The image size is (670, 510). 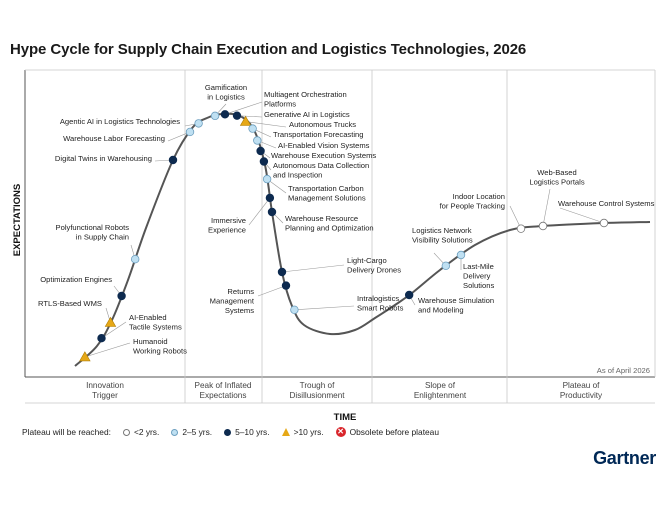 What do you see at coordinates (440, 390) in the screenshot?
I see `phase-label-slope-of-enlightenment: Slope of Enlightenment` at bounding box center [440, 390].